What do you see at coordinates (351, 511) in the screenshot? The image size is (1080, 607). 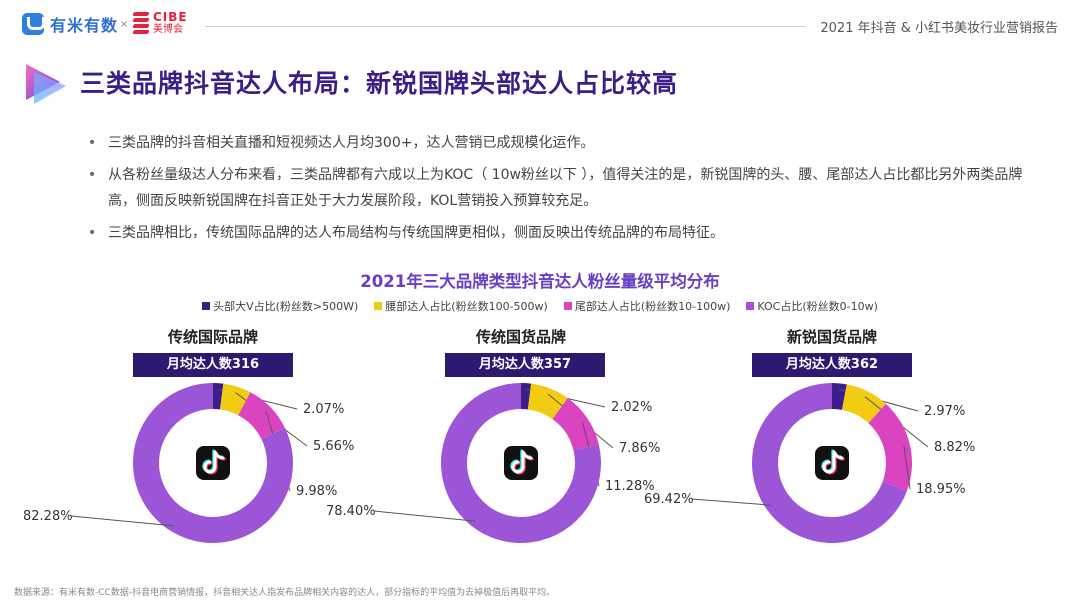 I see `data-label: 78.40%` at bounding box center [351, 511].